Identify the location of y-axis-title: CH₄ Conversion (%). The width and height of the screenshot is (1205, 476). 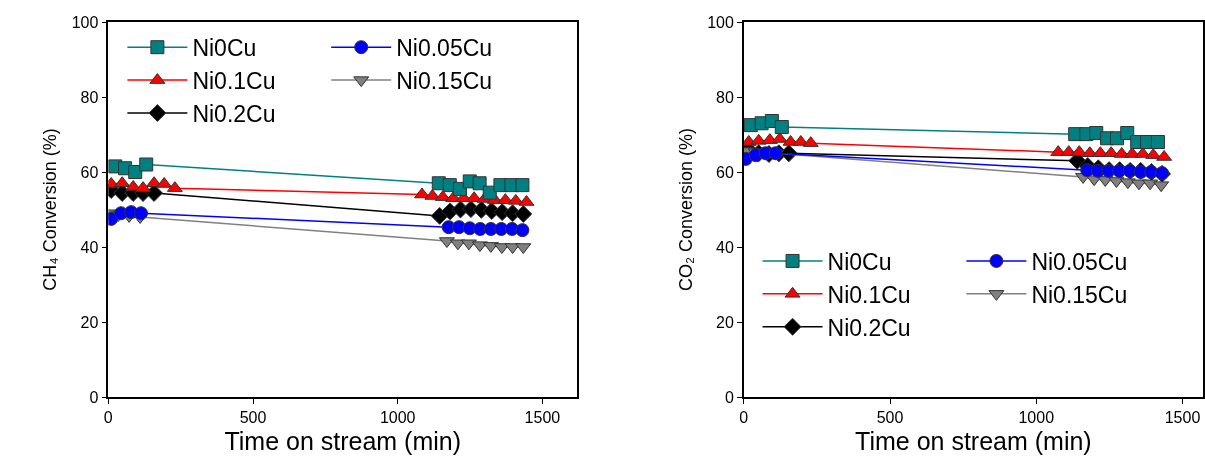
(50, 209).